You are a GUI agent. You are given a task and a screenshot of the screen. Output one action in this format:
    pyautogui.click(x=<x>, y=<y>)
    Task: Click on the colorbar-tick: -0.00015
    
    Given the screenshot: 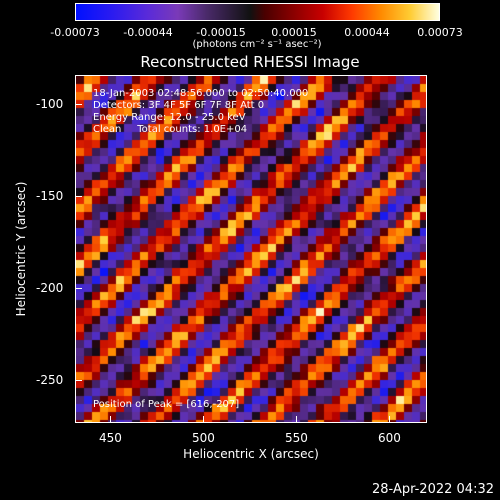 What is the action you would take?
    pyautogui.click(x=221, y=32)
    